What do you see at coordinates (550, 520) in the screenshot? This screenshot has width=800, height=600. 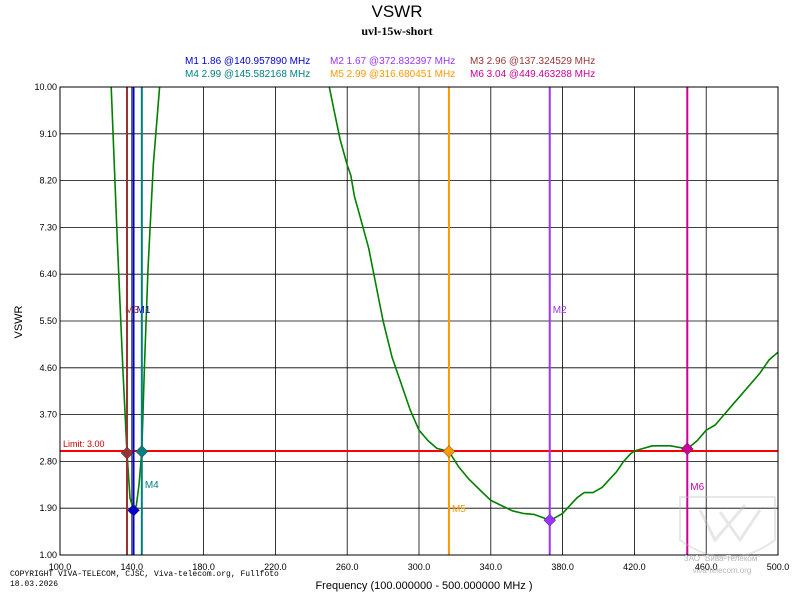 I see `marker-point-m2` at bounding box center [550, 520].